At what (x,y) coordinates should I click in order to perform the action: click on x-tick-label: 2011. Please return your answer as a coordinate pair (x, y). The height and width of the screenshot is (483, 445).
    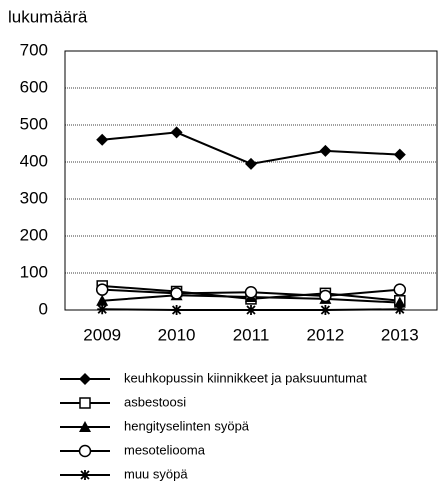
    Looking at the image, I should click on (251, 334).